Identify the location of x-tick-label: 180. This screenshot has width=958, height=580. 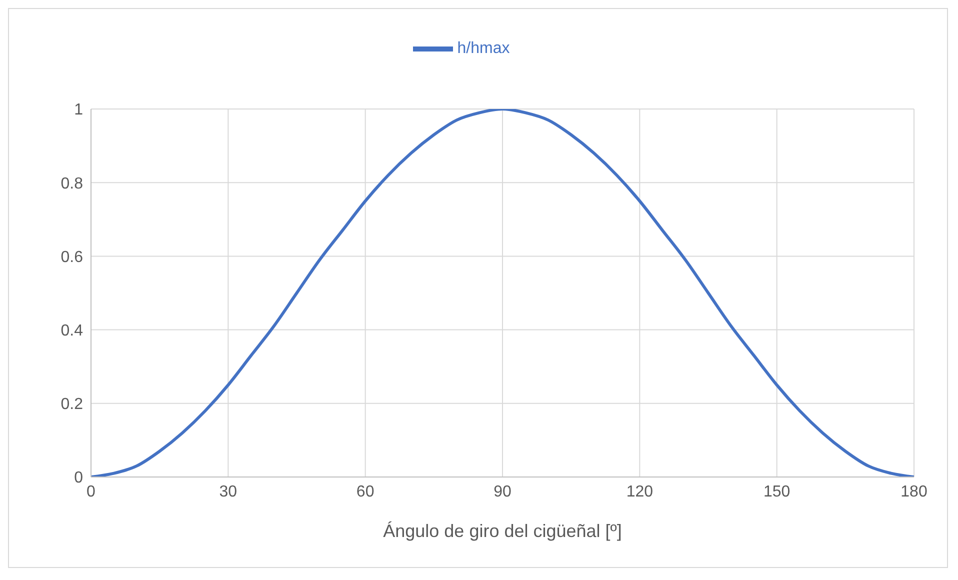
(914, 491).